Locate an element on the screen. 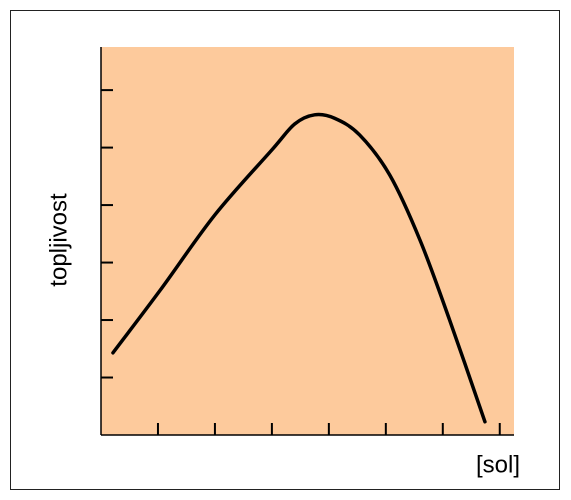 Image resolution: width=571 pixels, height=500 pixels. x-axis-label: [sol] is located at coordinates (498, 464).